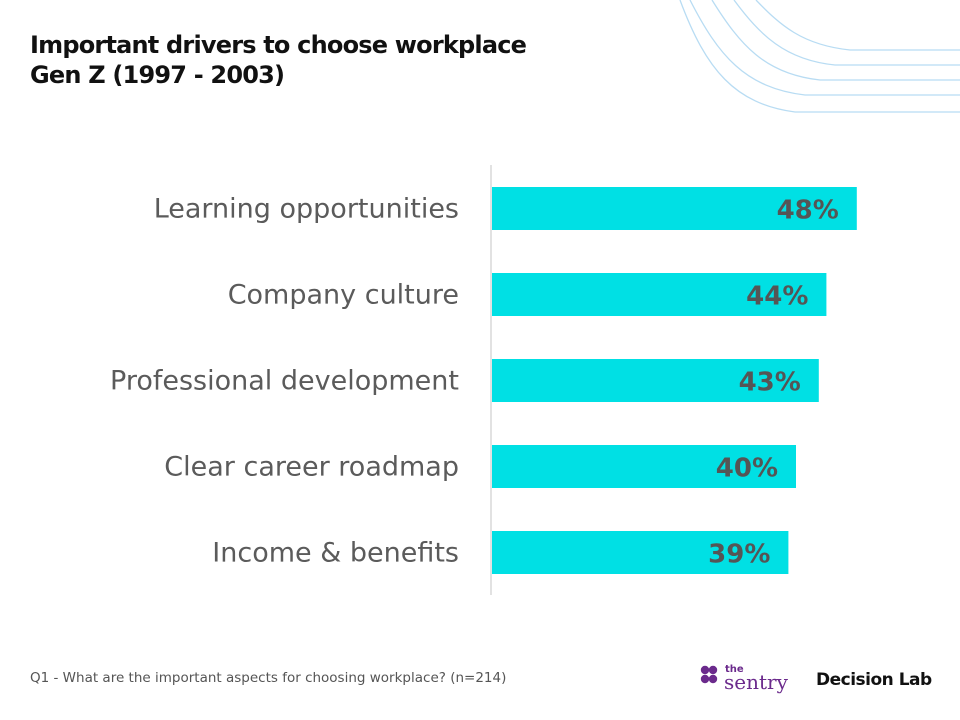  What do you see at coordinates (756, 682) in the screenshot?
I see `logo-text-sentry: sentry` at bounding box center [756, 682].